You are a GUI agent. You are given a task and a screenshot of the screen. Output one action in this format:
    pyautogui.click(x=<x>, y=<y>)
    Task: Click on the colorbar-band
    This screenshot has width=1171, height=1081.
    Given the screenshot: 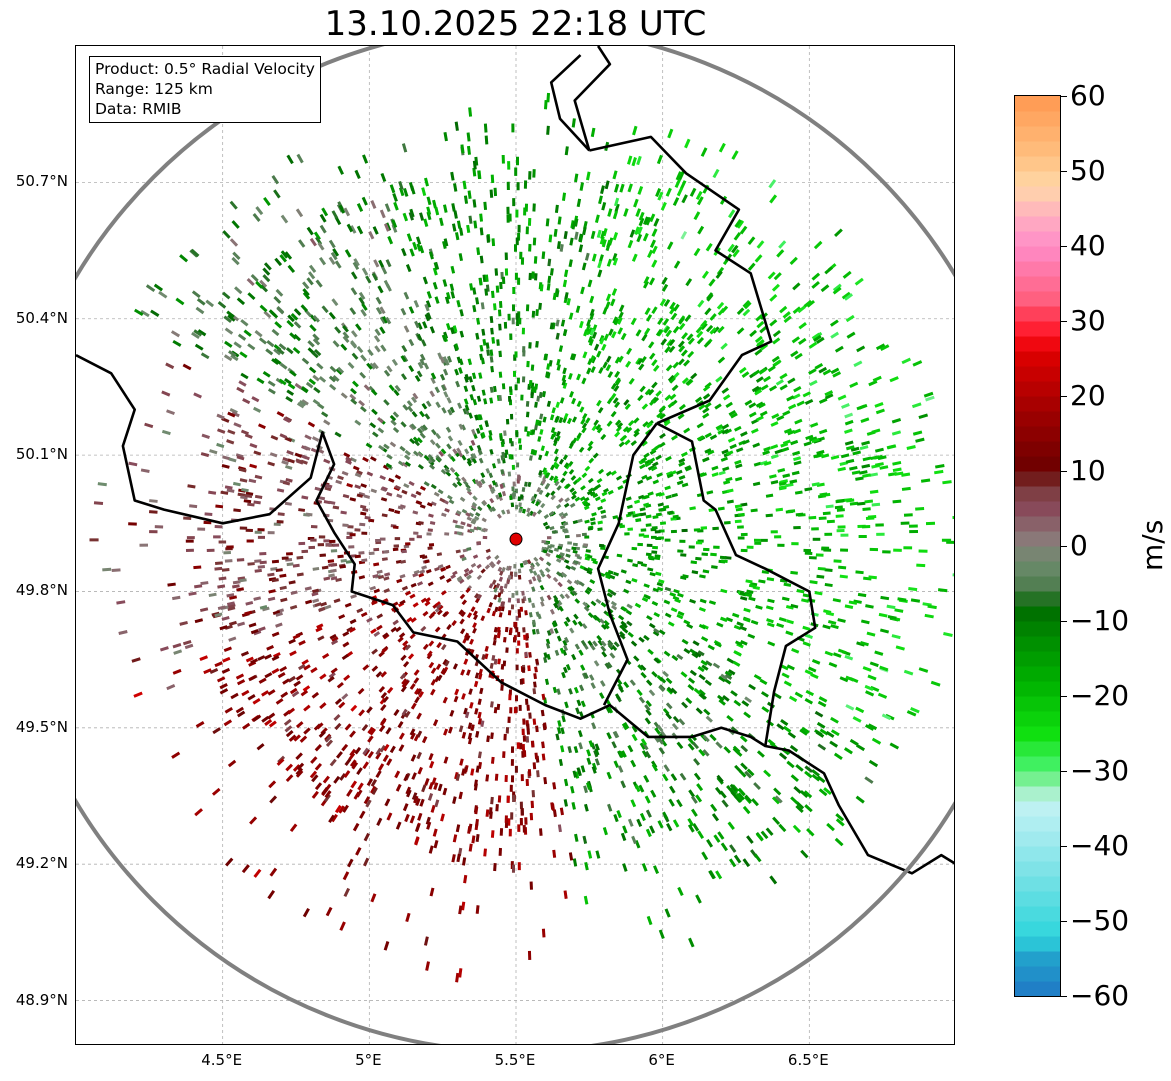 What is the action you would take?
    pyautogui.click(x=1037, y=794)
    